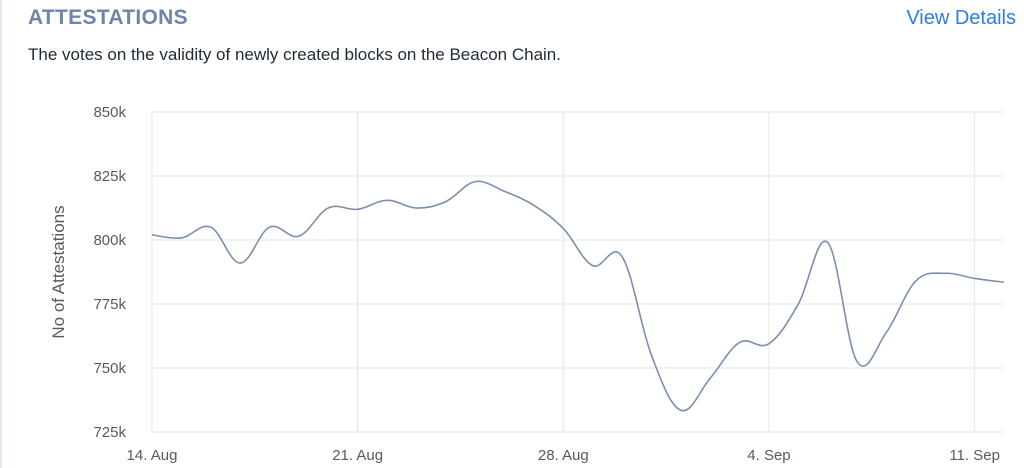 The width and height of the screenshot is (1024, 468). Describe the element at coordinates (109, 432) in the screenshot. I see `y-tick-label: 725k` at that location.